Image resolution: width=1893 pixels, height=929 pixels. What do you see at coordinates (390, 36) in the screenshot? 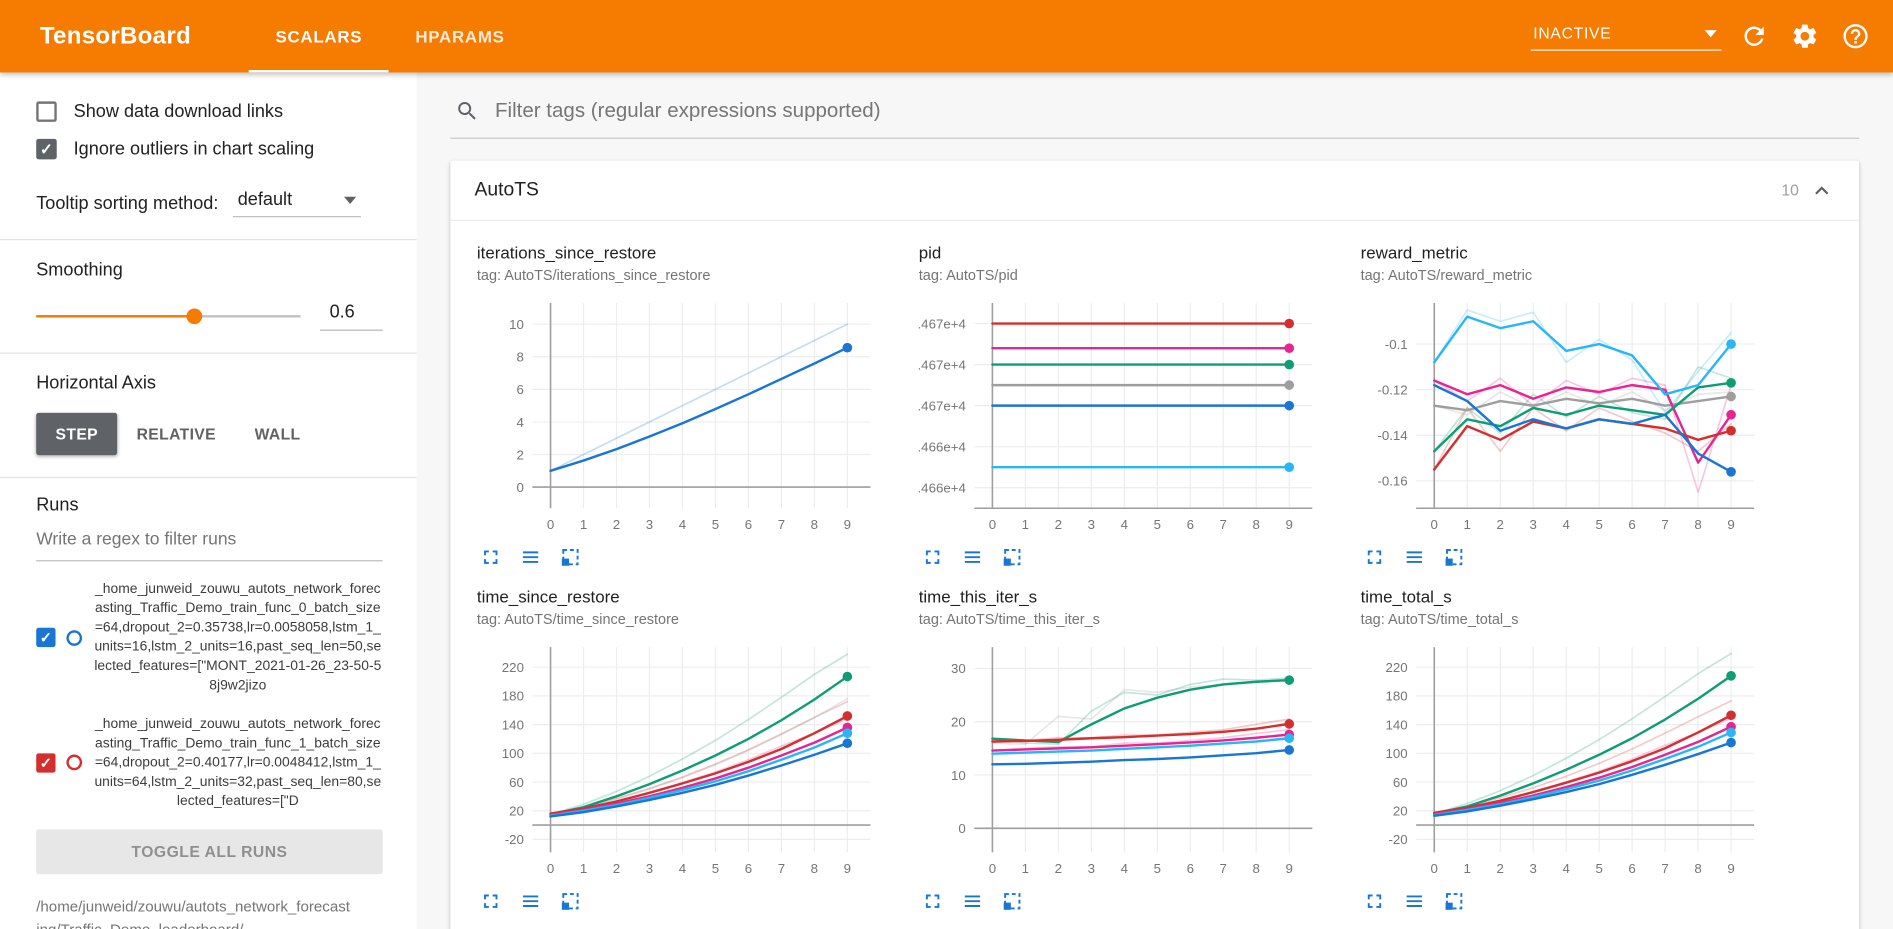
I see `tab-bar: SCALARS HPARAMS` at bounding box center [390, 36].